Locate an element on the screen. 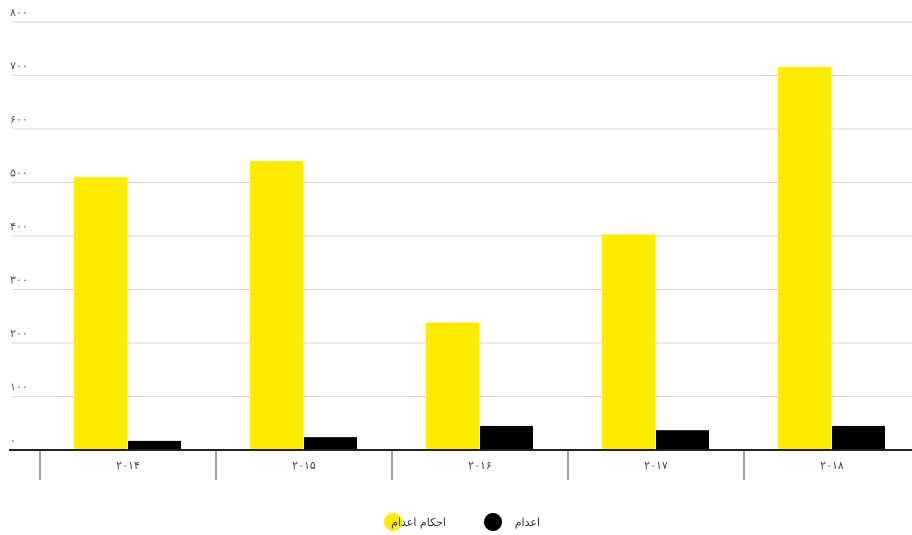  y-tick-label: ۱۰۰ is located at coordinates (19, 387).